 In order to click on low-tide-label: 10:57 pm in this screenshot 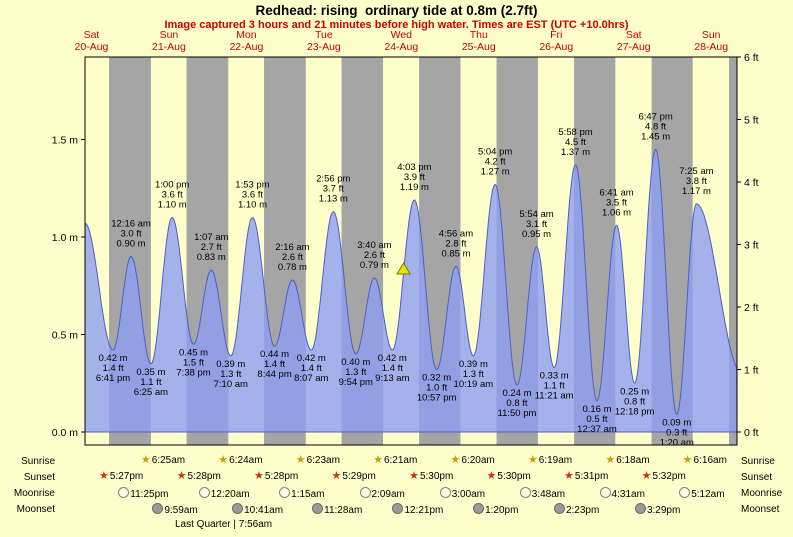, I will do `click(437, 398)`.